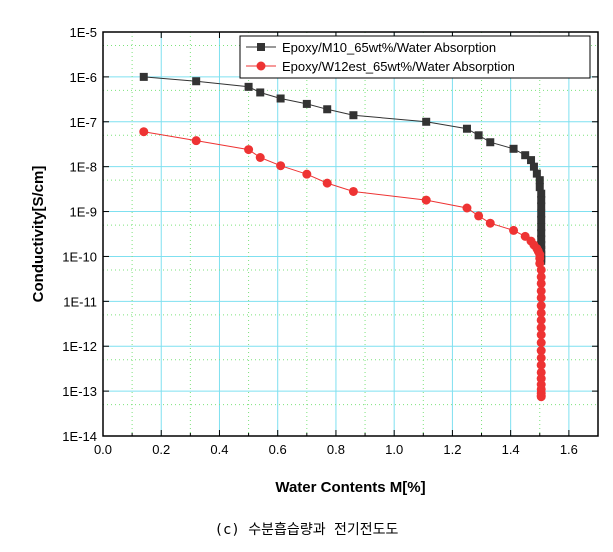 The height and width of the screenshot is (552, 613). Describe the element at coordinates (83, 77) in the screenshot. I see `y-tick-label: 1E-6` at that location.